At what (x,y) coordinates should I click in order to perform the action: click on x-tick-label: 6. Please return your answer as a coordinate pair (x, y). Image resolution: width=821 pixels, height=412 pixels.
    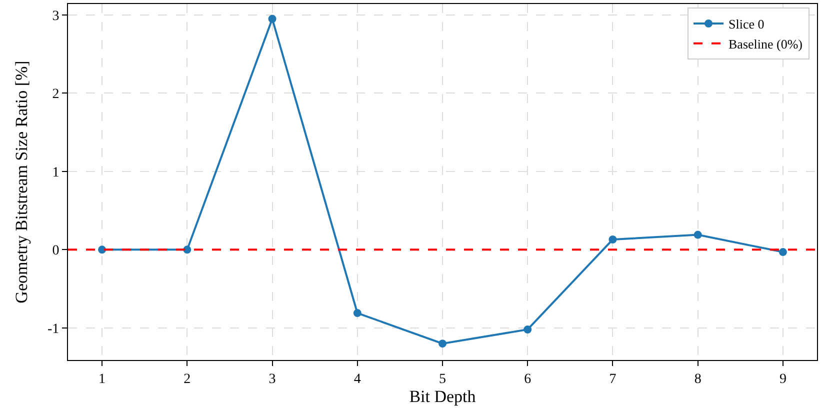
    Looking at the image, I should click on (528, 379).